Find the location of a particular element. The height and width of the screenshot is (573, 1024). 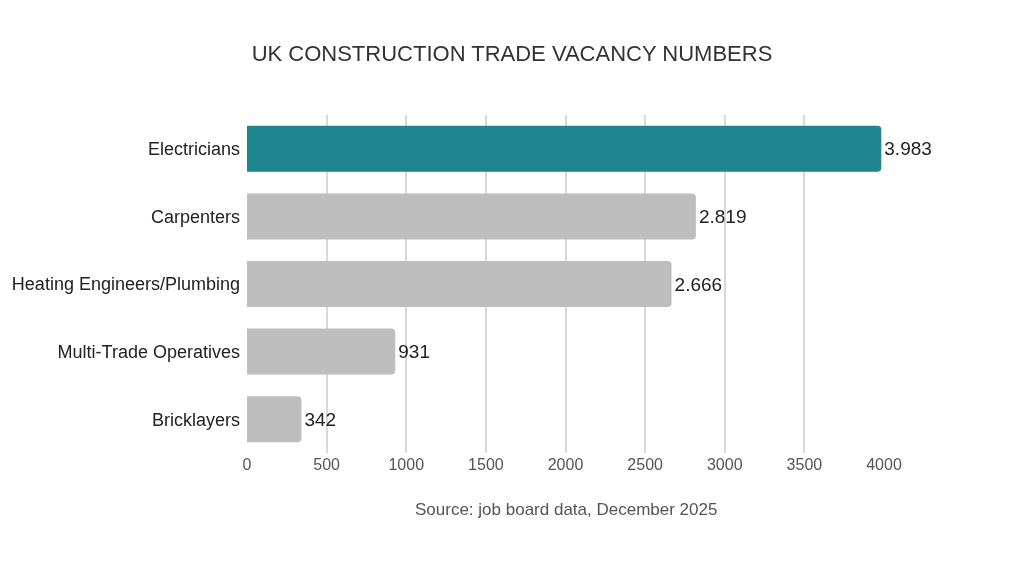

x-tick-label: 1500 is located at coordinates (486, 464).